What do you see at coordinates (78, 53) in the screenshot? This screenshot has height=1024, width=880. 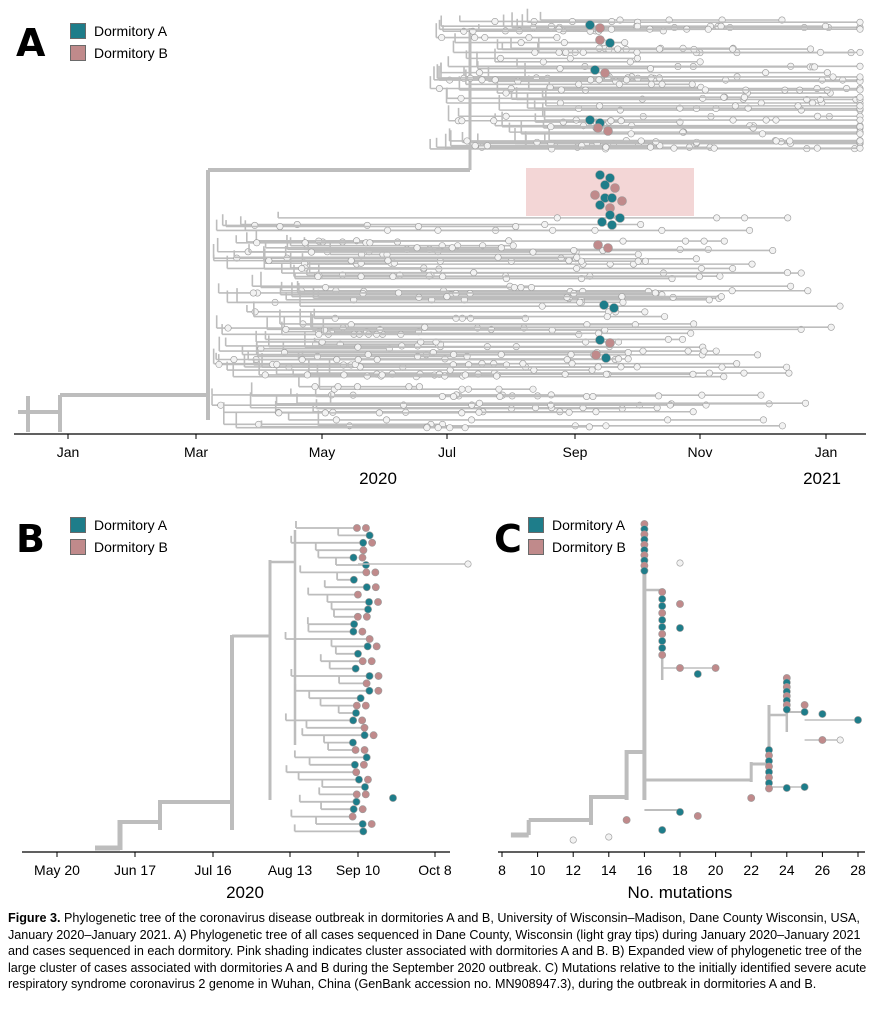 I see `legend-swatch-dorm-b` at bounding box center [78, 53].